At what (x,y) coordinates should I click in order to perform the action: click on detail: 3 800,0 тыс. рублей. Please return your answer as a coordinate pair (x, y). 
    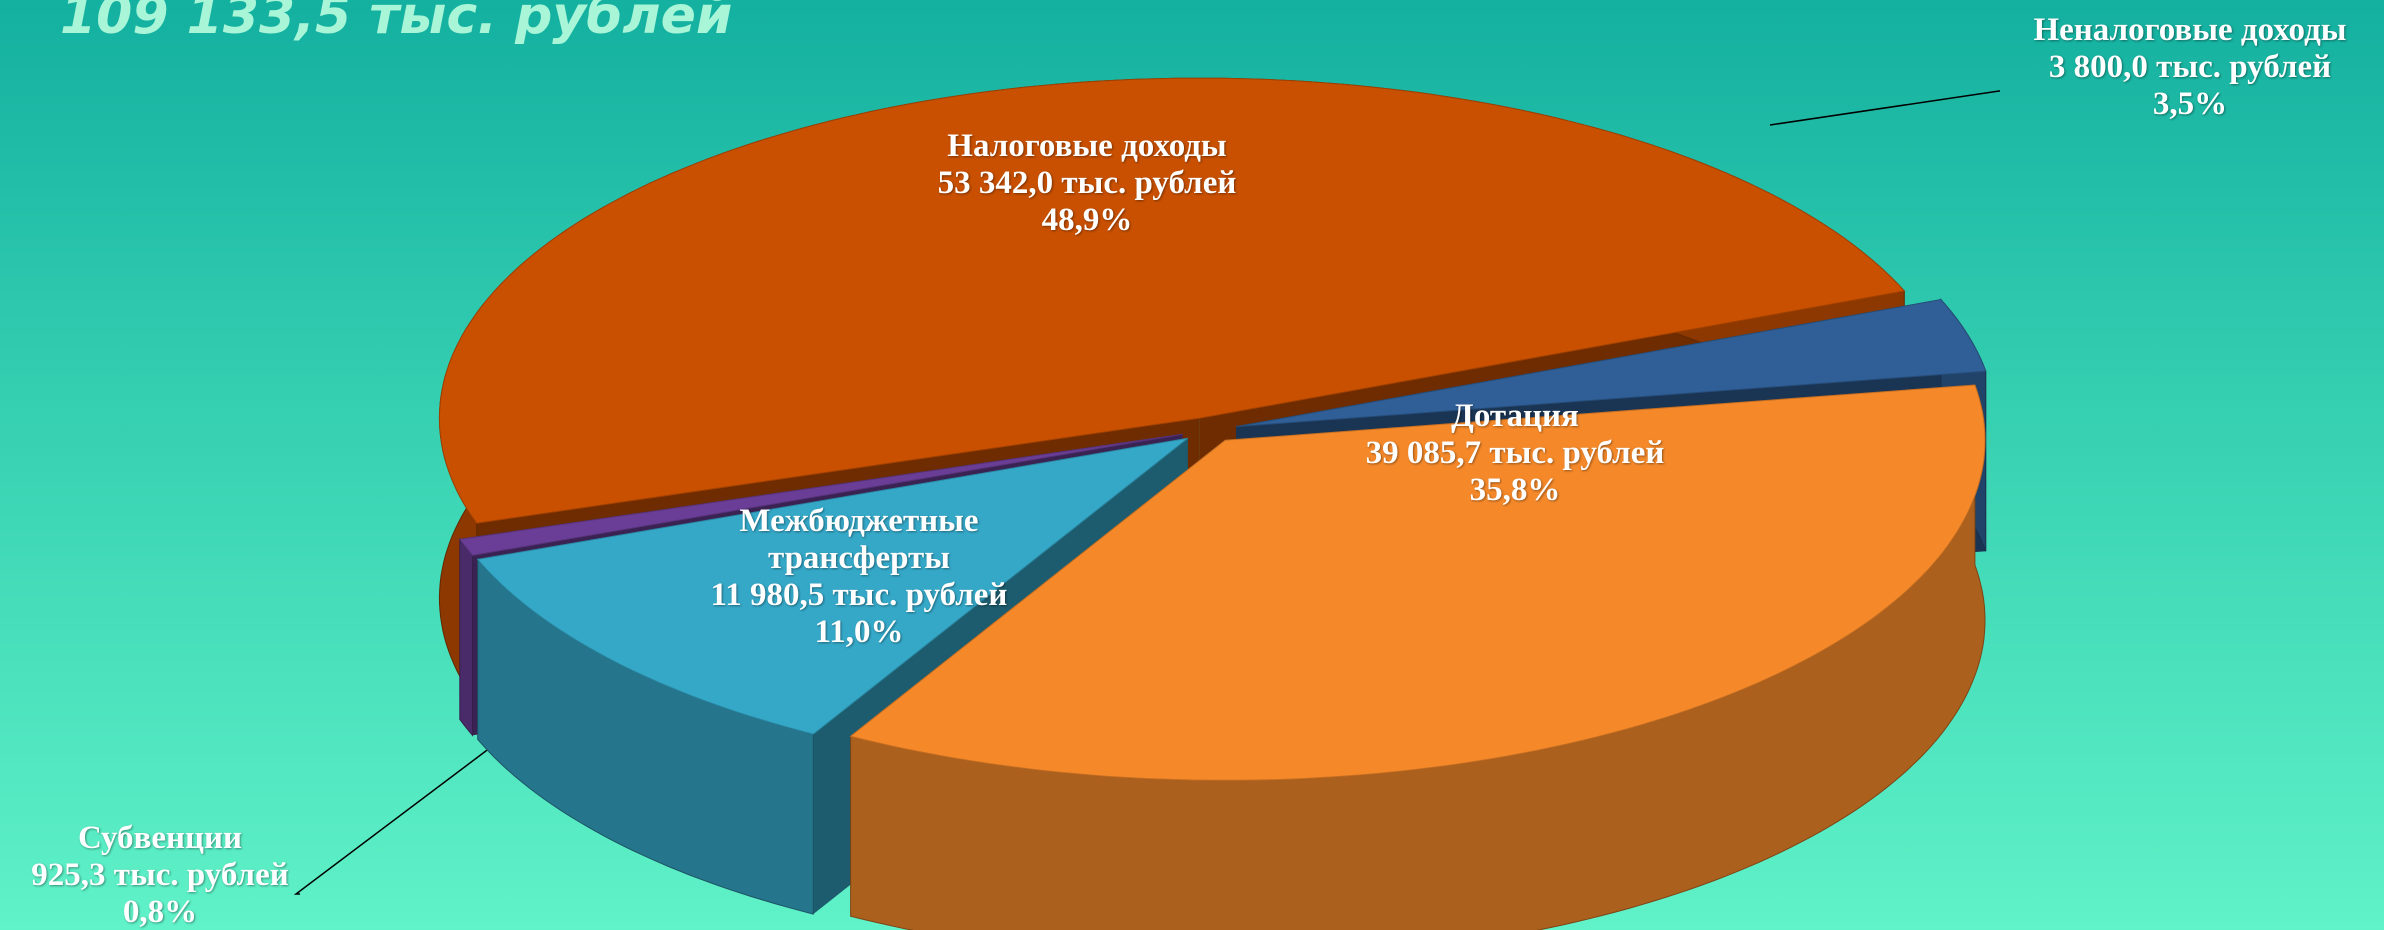
    Looking at the image, I should click on (2190, 67).